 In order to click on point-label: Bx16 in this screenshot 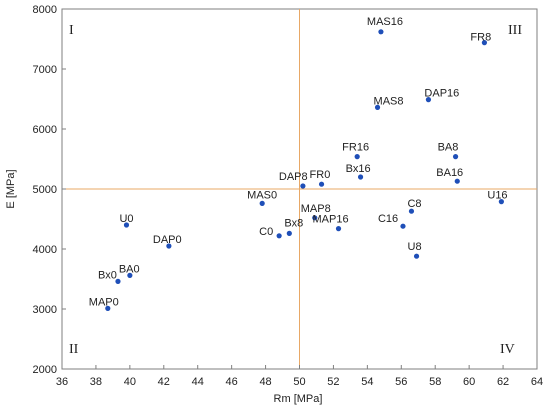, I will do `click(358, 169)`.